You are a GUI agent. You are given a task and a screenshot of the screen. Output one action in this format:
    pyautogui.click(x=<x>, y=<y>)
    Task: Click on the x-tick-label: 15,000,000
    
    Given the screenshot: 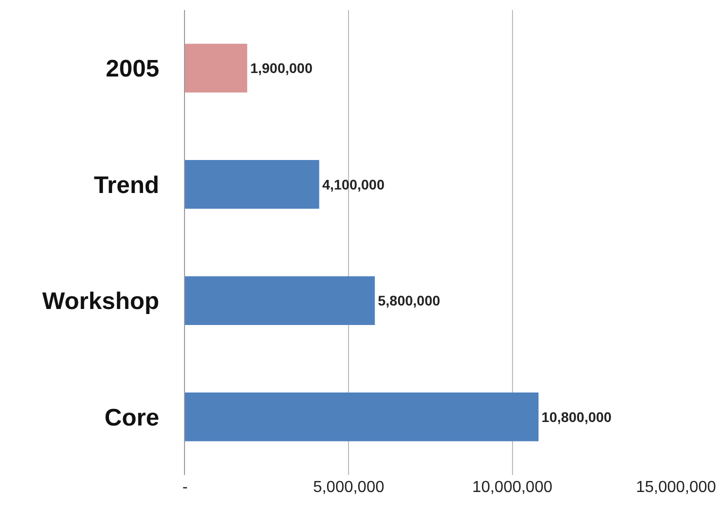 What is the action you would take?
    pyautogui.click(x=676, y=487)
    